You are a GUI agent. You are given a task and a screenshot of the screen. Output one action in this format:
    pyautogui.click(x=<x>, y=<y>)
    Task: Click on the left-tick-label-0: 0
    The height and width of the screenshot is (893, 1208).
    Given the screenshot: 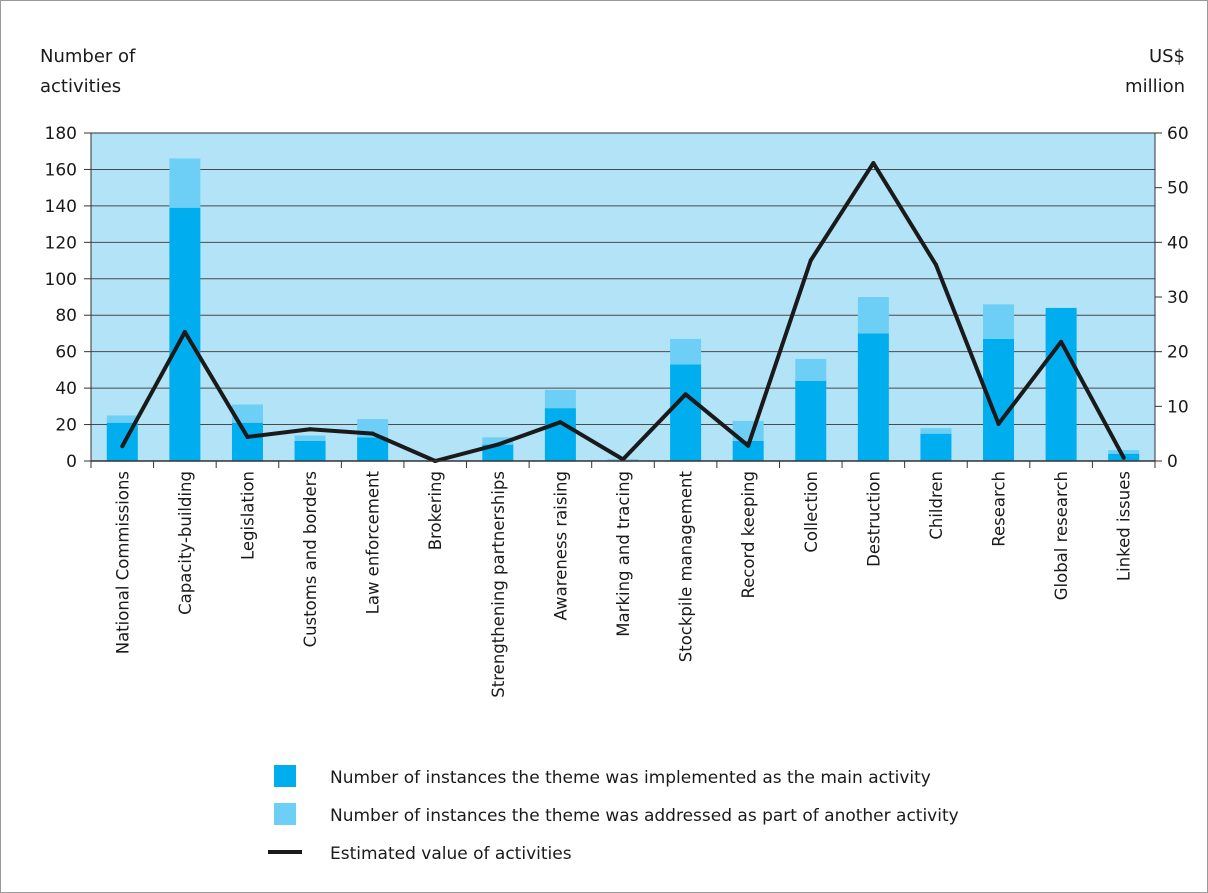 What is the action you would take?
    pyautogui.click(x=71, y=462)
    